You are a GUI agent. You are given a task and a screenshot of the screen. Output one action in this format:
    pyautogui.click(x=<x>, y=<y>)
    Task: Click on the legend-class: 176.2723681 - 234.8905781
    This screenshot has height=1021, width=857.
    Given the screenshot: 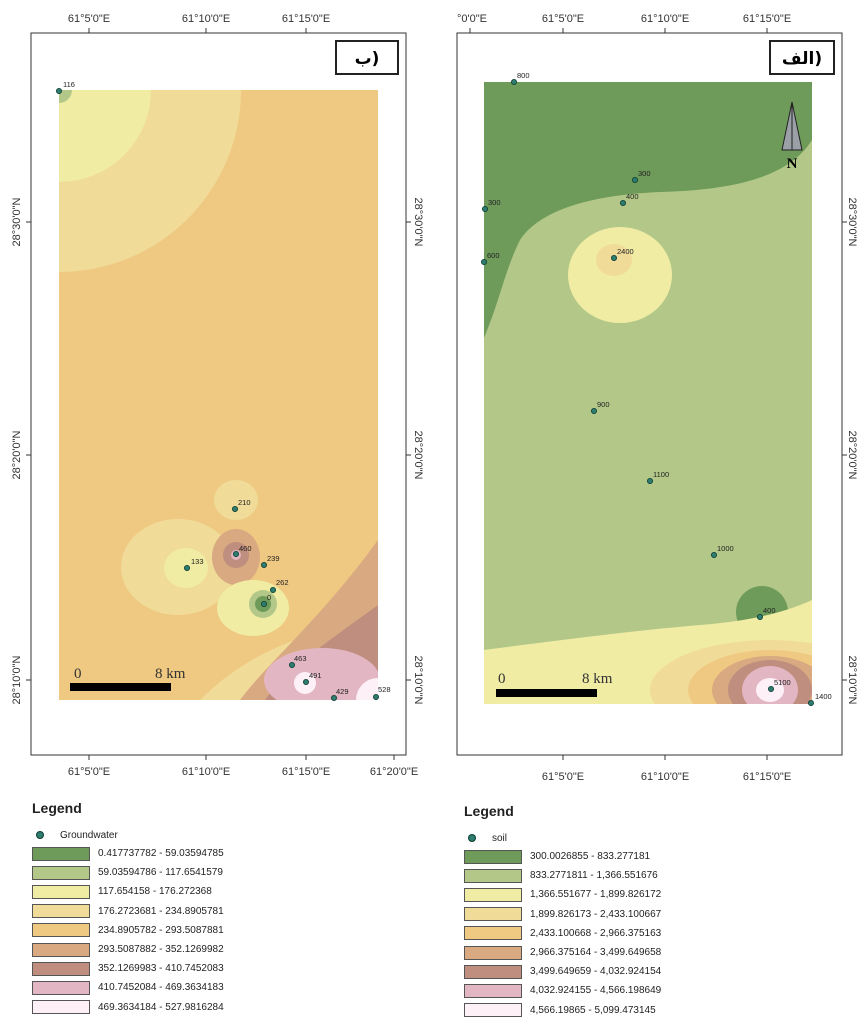 What is the action you would take?
    pyautogui.click(x=220, y=911)
    